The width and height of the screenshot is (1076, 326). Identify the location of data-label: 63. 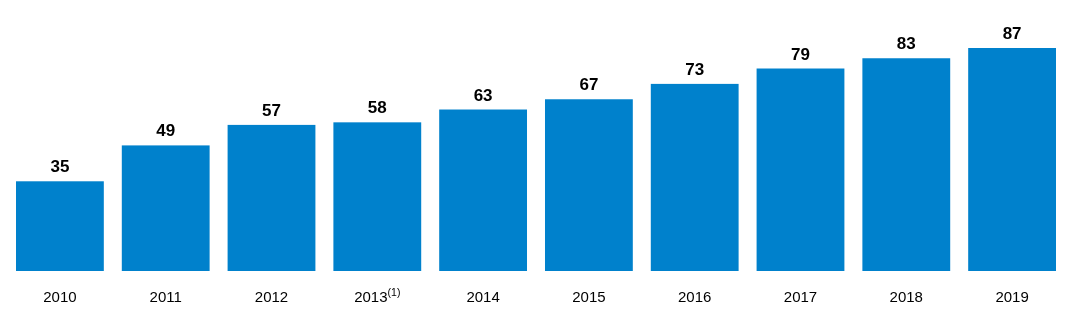
(483, 95).